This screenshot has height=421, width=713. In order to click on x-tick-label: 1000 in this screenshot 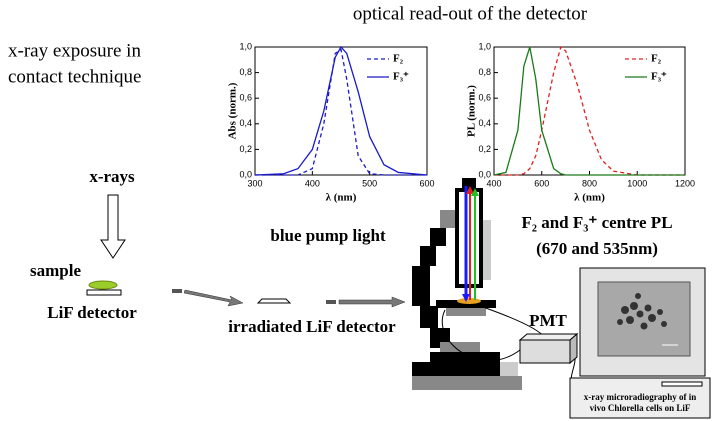, I will do `click(637, 183)`.